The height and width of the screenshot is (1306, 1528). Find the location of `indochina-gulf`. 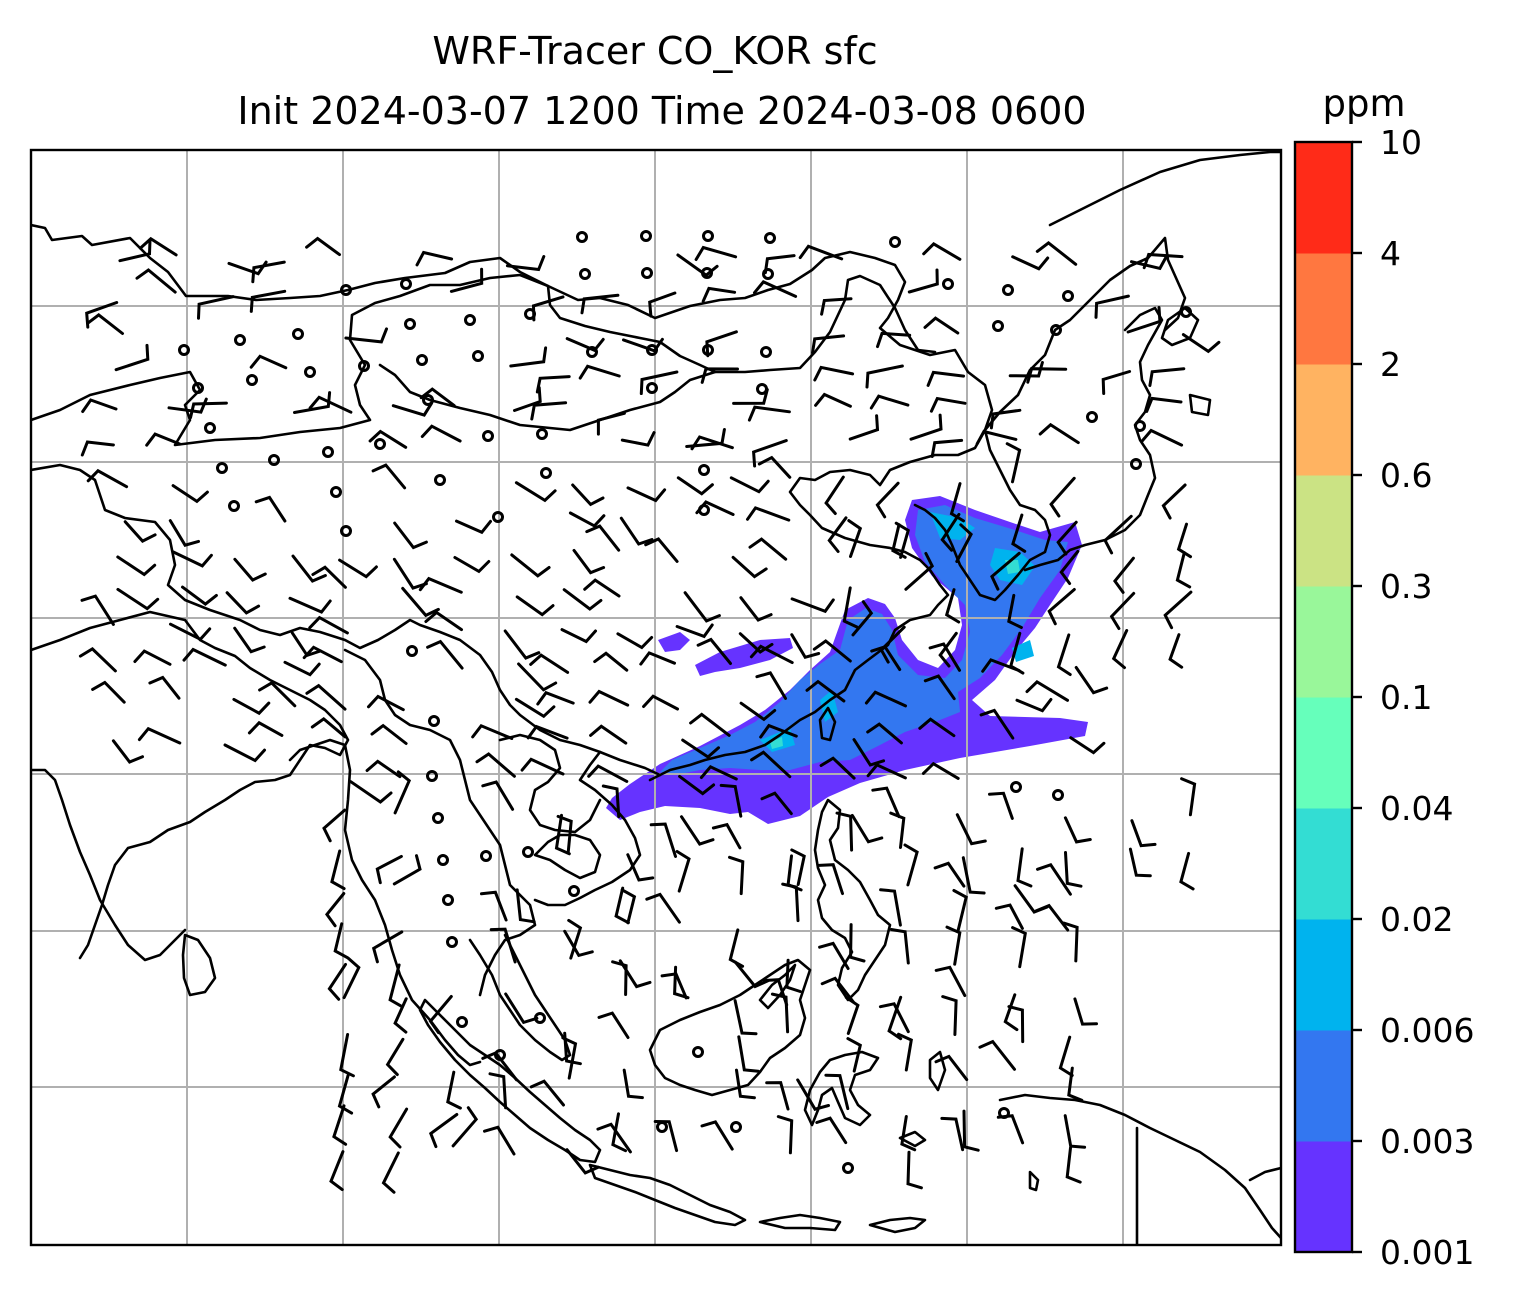

indochina-gulf is located at coordinates (567, 856).